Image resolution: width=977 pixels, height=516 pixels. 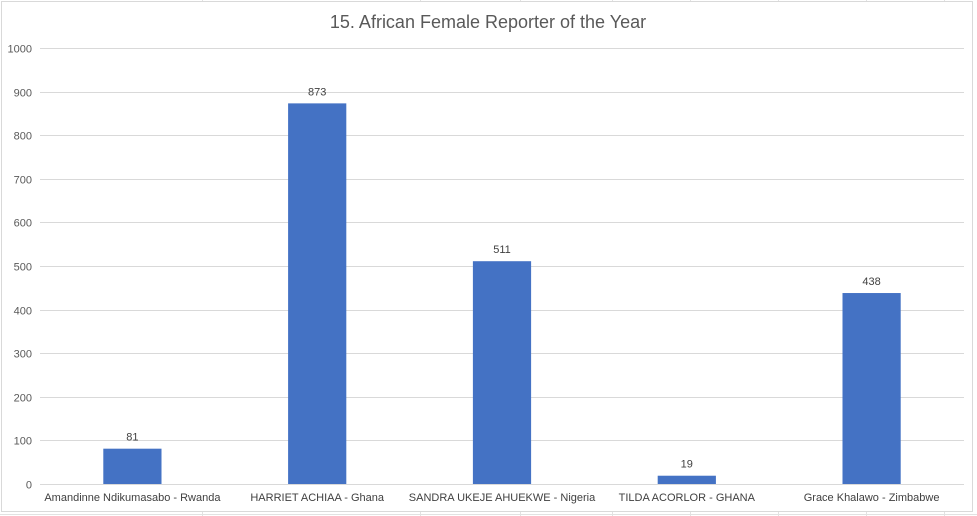 I want to click on y-tick-label: 300, so click(x=23, y=355).